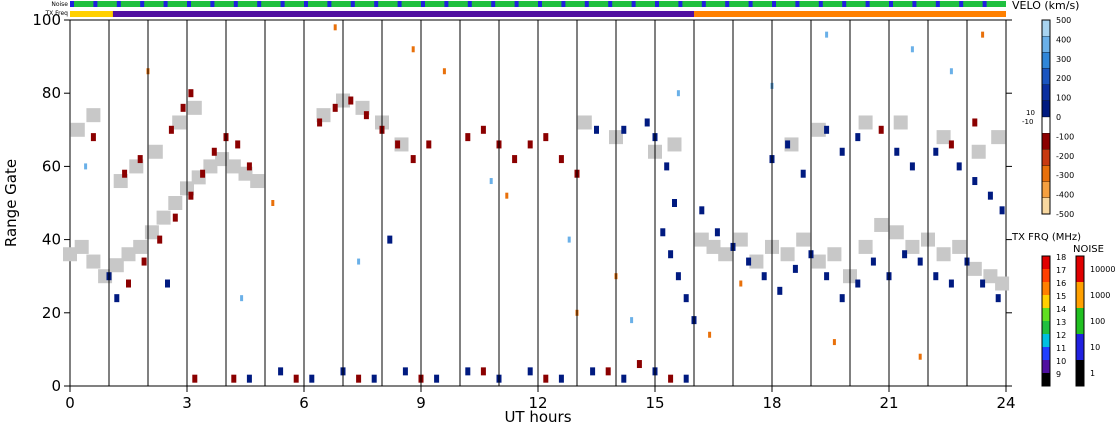 This screenshot has height=435, width=1118. Describe the element at coordinates (1061, 257) in the screenshot. I see `txfreq-tick-label: 18` at that location.